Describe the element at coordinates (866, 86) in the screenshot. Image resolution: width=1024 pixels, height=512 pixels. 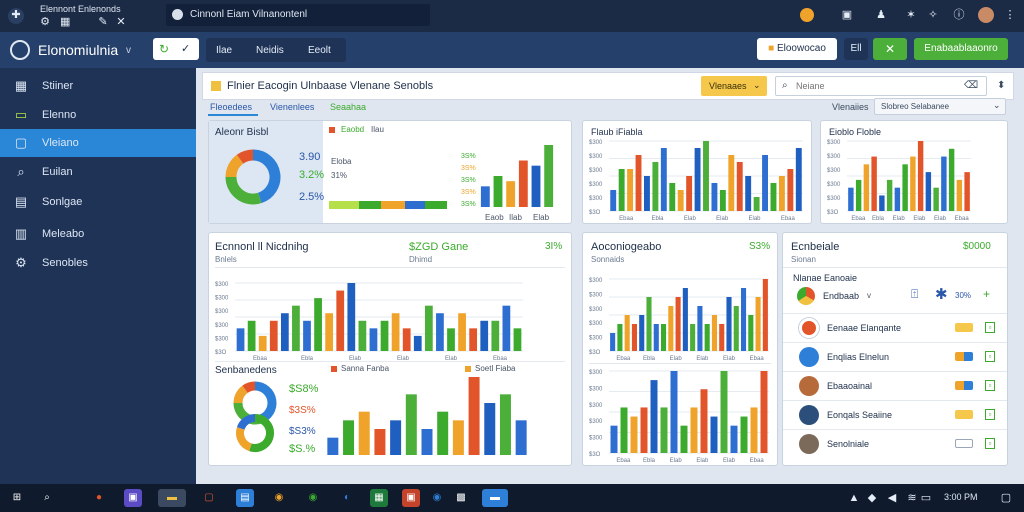
I see `search-input` at that location.